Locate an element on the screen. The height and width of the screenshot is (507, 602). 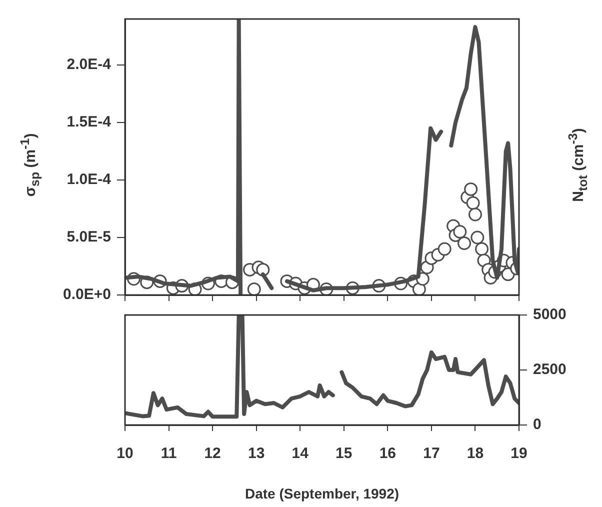
y-tick-label: 0.0E+0 is located at coordinates (87, 295).